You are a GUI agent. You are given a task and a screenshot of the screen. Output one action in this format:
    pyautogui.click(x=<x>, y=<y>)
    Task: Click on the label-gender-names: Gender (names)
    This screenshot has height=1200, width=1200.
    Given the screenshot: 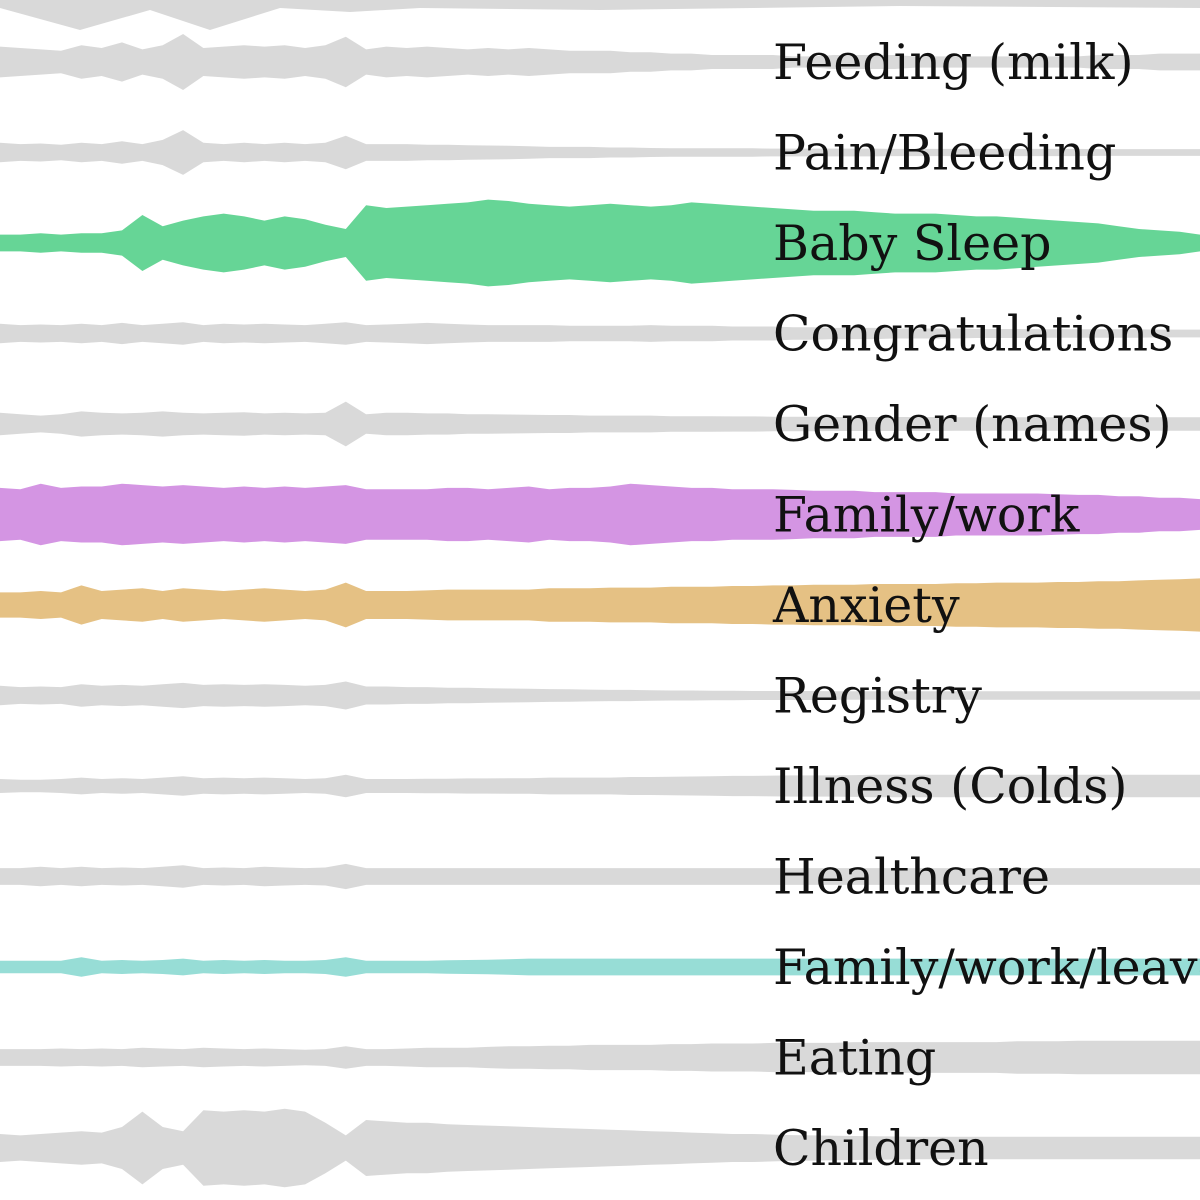 What is the action you would take?
    pyautogui.click(x=972, y=424)
    